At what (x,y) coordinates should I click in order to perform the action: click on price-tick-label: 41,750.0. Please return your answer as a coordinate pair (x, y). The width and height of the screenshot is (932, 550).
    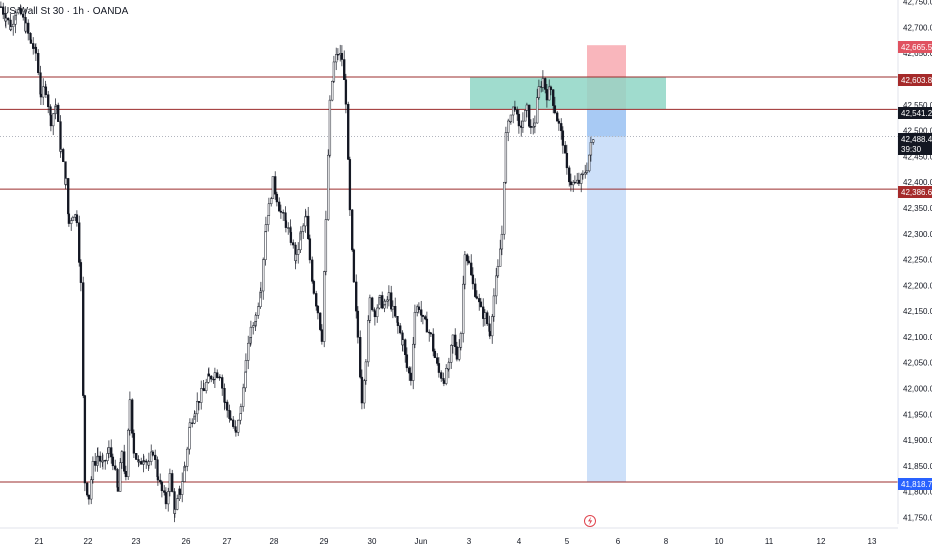
    Looking at the image, I should click on (917, 518).